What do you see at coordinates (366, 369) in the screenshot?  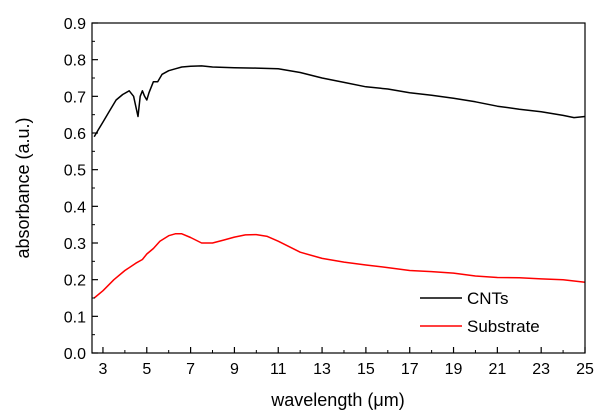 I see `x-tick-label: 15` at bounding box center [366, 369].